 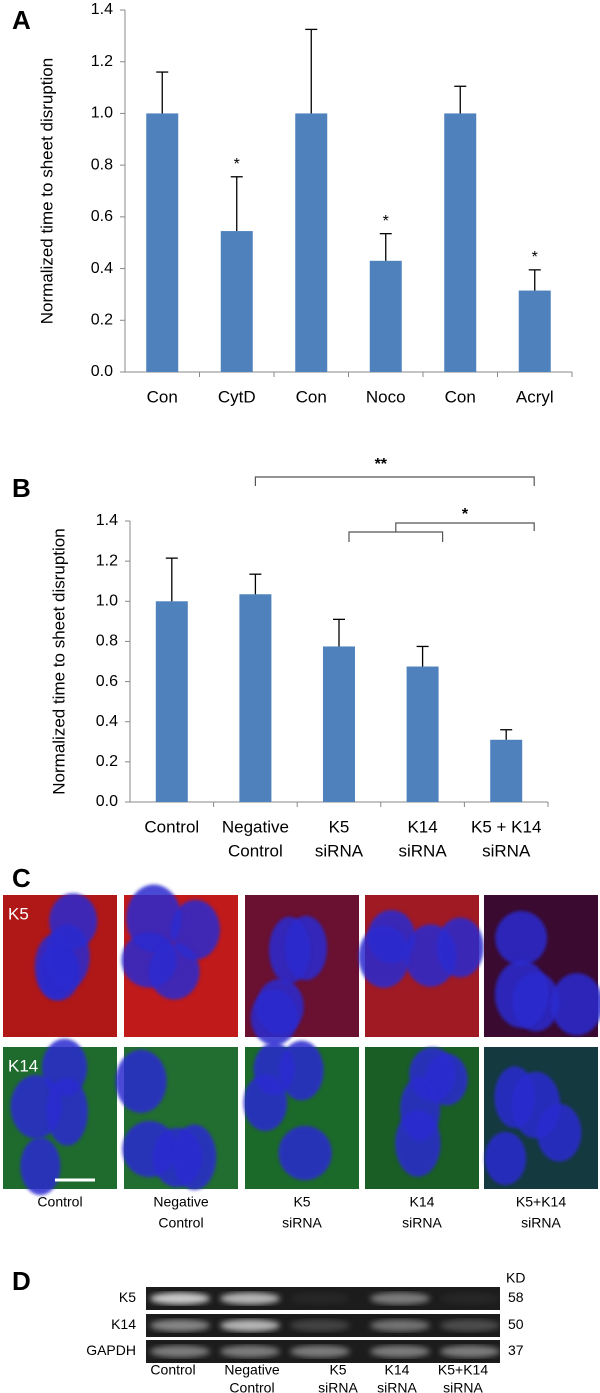 What do you see at coordinates (463, 1370) in the screenshot?
I see `lane-label: K5+K14` at bounding box center [463, 1370].